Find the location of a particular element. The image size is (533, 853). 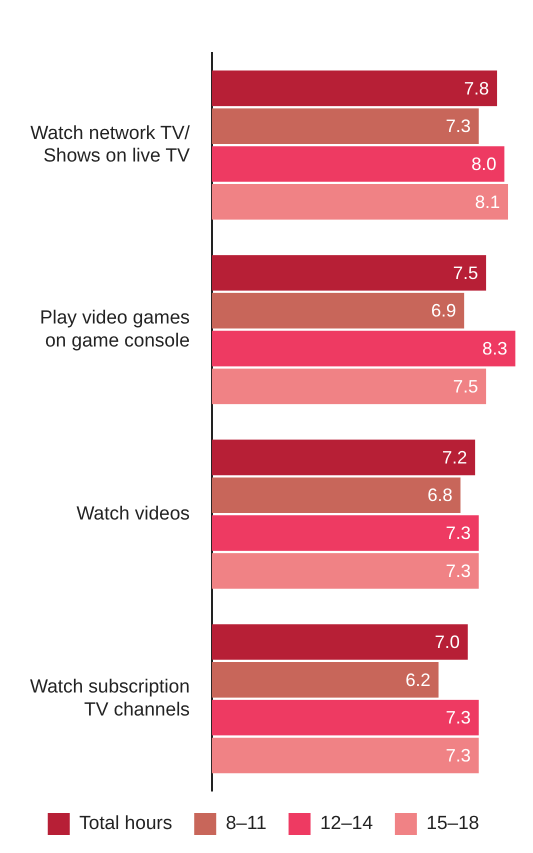

data-label: 6.9 is located at coordinates (443, 310).